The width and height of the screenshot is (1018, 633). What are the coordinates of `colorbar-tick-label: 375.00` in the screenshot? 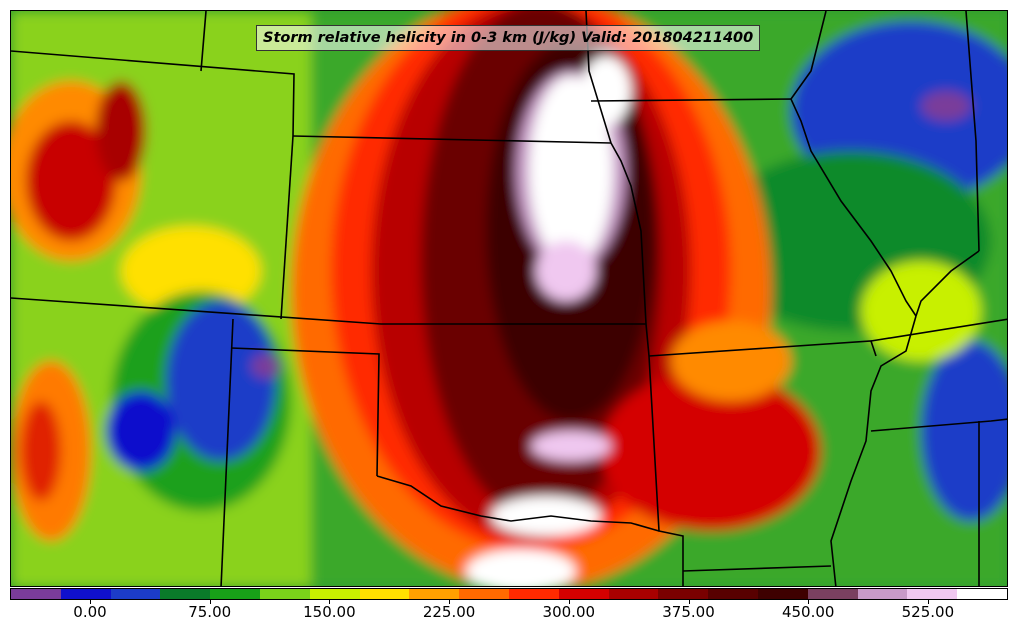 It's located at (688, 612).